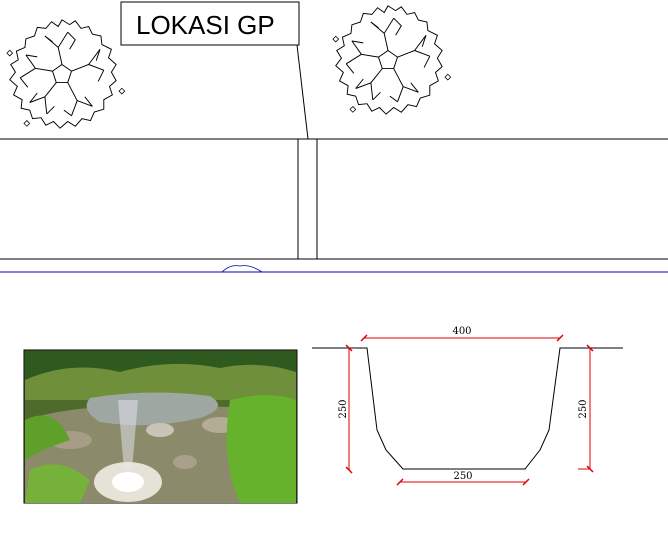 This screenshot has height=560, width=668. I want to click on tree-symbol-left, so click(66, 74).